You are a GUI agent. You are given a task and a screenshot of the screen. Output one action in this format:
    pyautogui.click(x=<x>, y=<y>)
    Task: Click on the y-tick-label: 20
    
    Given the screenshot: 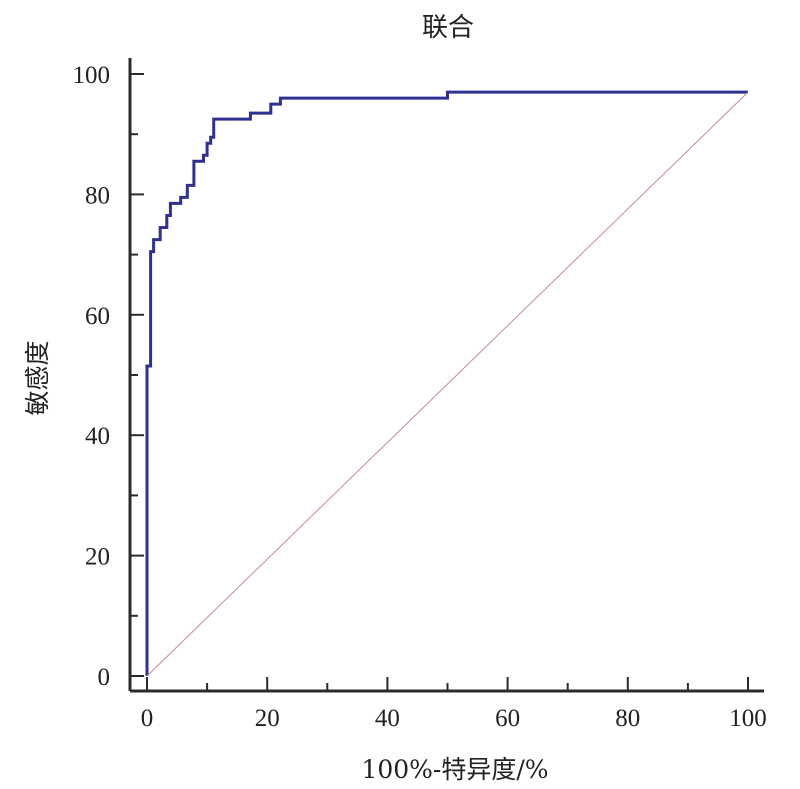 What is the action you would take?
    pyautogui.click(x=97, y=557)
    